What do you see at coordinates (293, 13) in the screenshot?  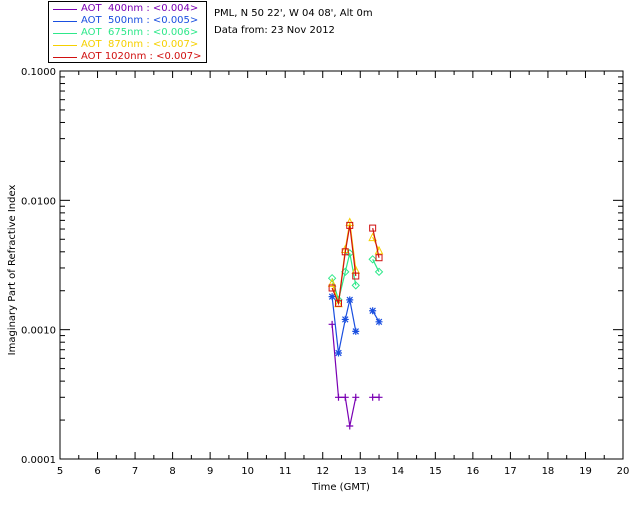 I see `site-info: PML, N 50 22', W 04 08', Alt 0m` at bounding box center [293, 13].